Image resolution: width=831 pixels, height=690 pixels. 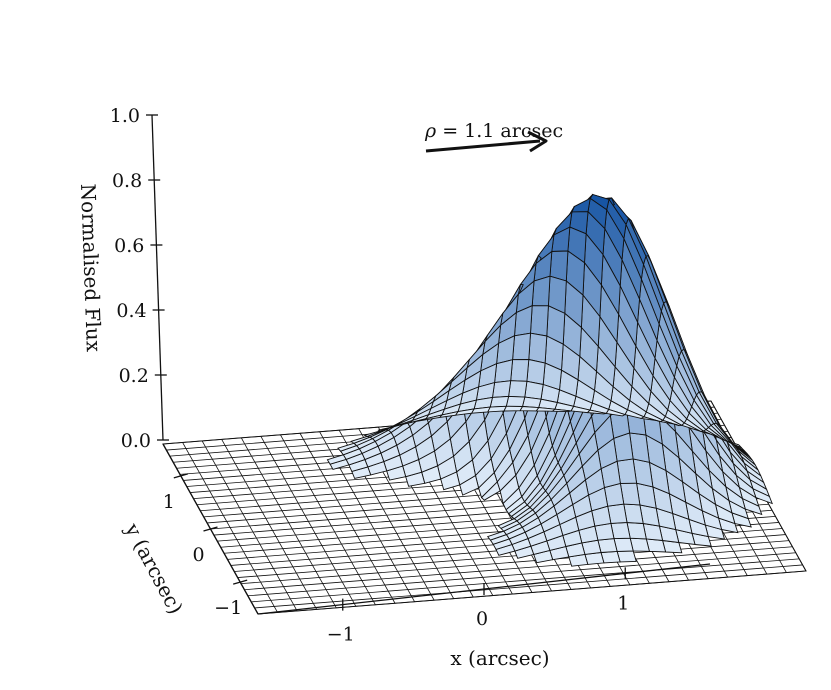 I want to click on z-tick-label: 0.4, so click(x=131, y=311).